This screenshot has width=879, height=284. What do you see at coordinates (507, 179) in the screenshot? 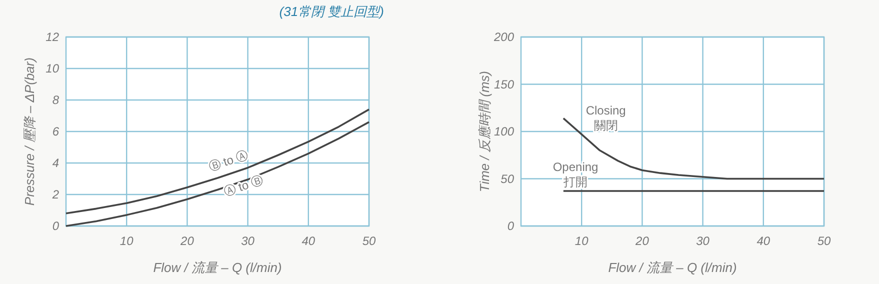
I see `y-tick-label: 50` at bounding box center [507, 179].